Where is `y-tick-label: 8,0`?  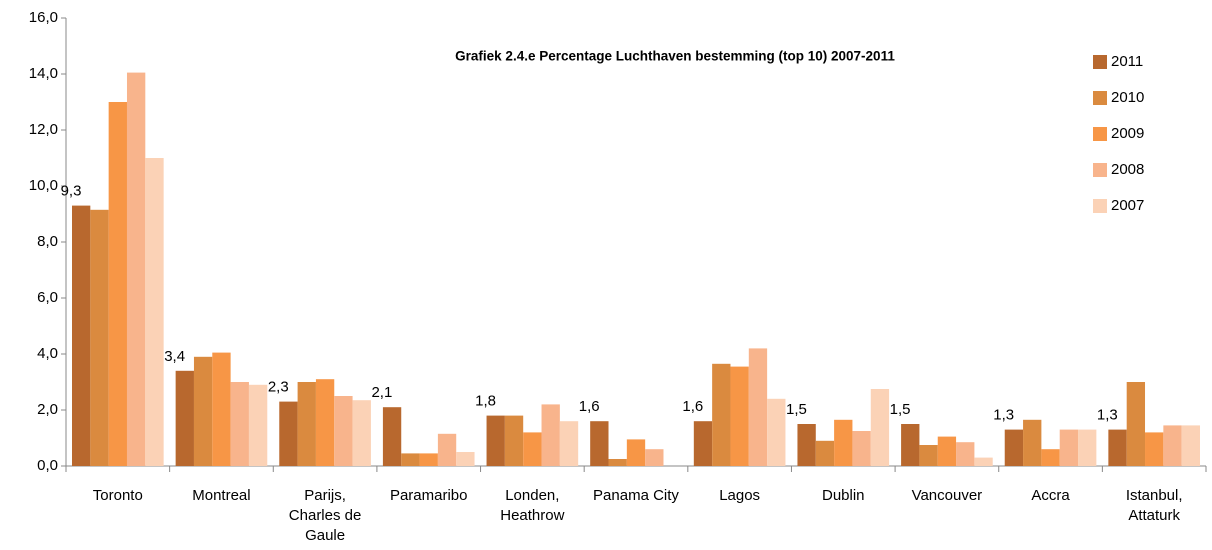
y-tick-label: 8,0 is located at coordinates (47, 241).